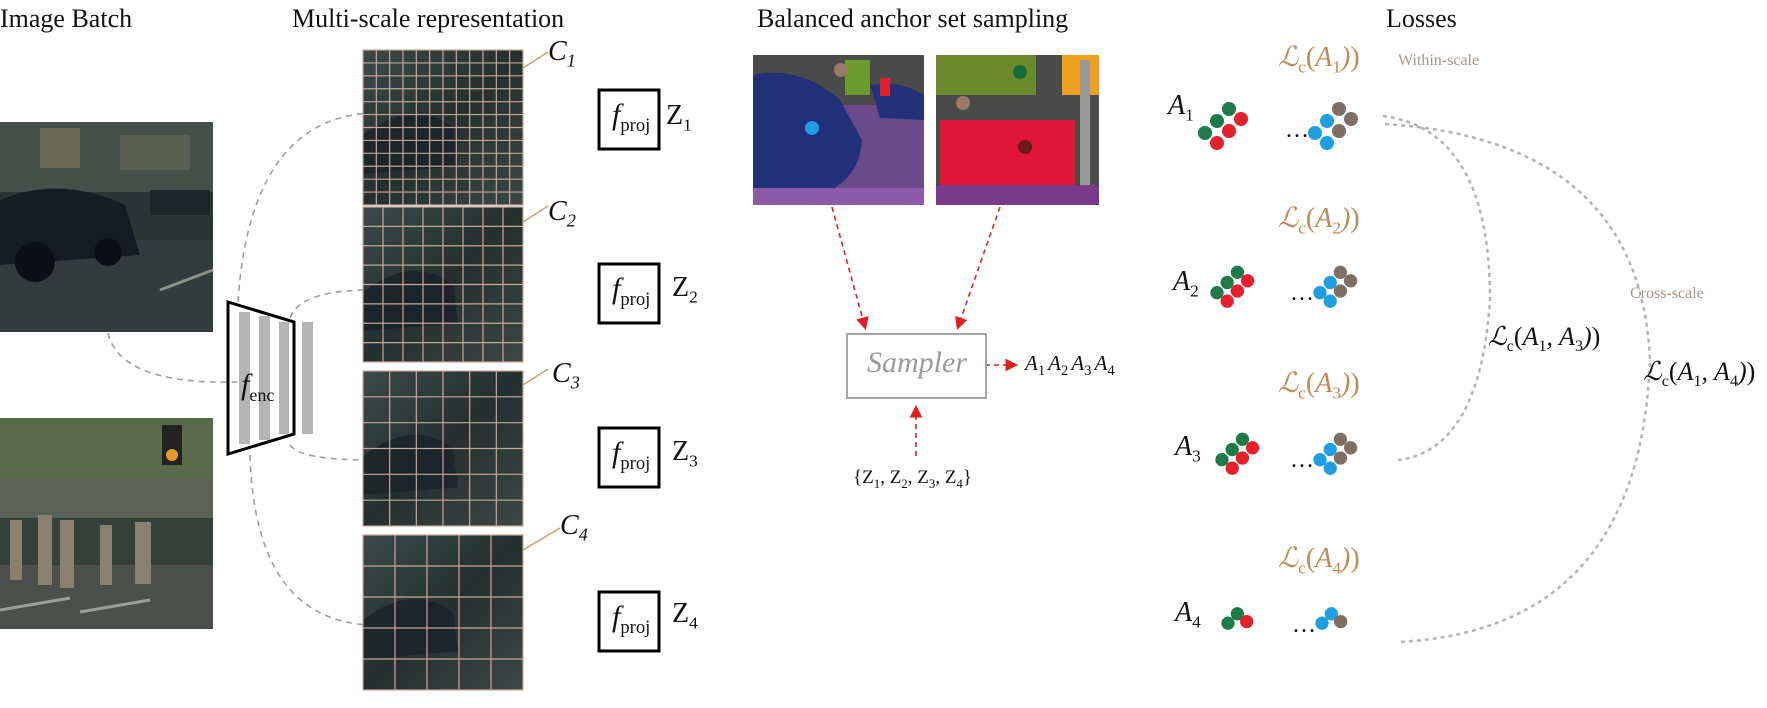 The height and width of the screenshot is (708, 1767). Describe the element at coordinates (1319, 385) in the screenshot. I see `within-loss-a3: ℒc(A3))` at that location.